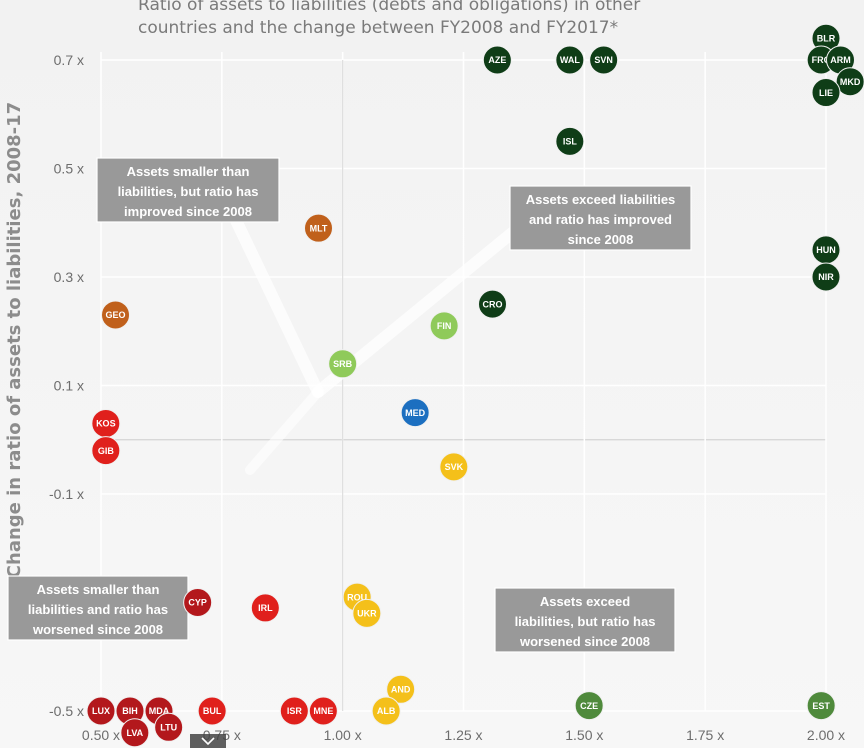  I want to click on point-nir: NIR, so click(826, 277).